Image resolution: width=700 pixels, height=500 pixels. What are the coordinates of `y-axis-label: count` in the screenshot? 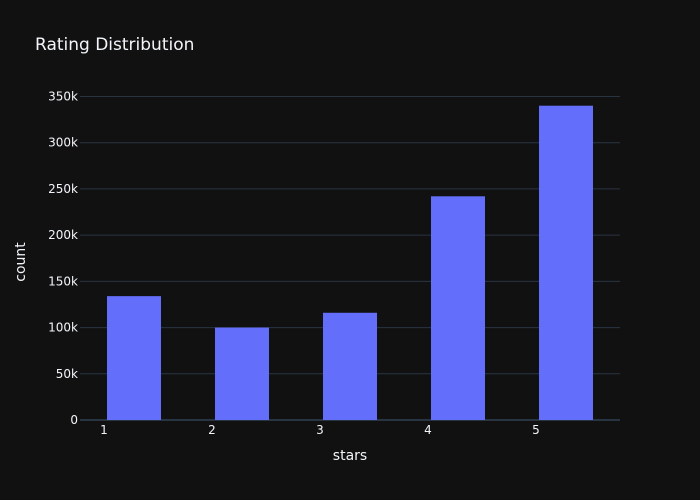 It's located at (21, 262).